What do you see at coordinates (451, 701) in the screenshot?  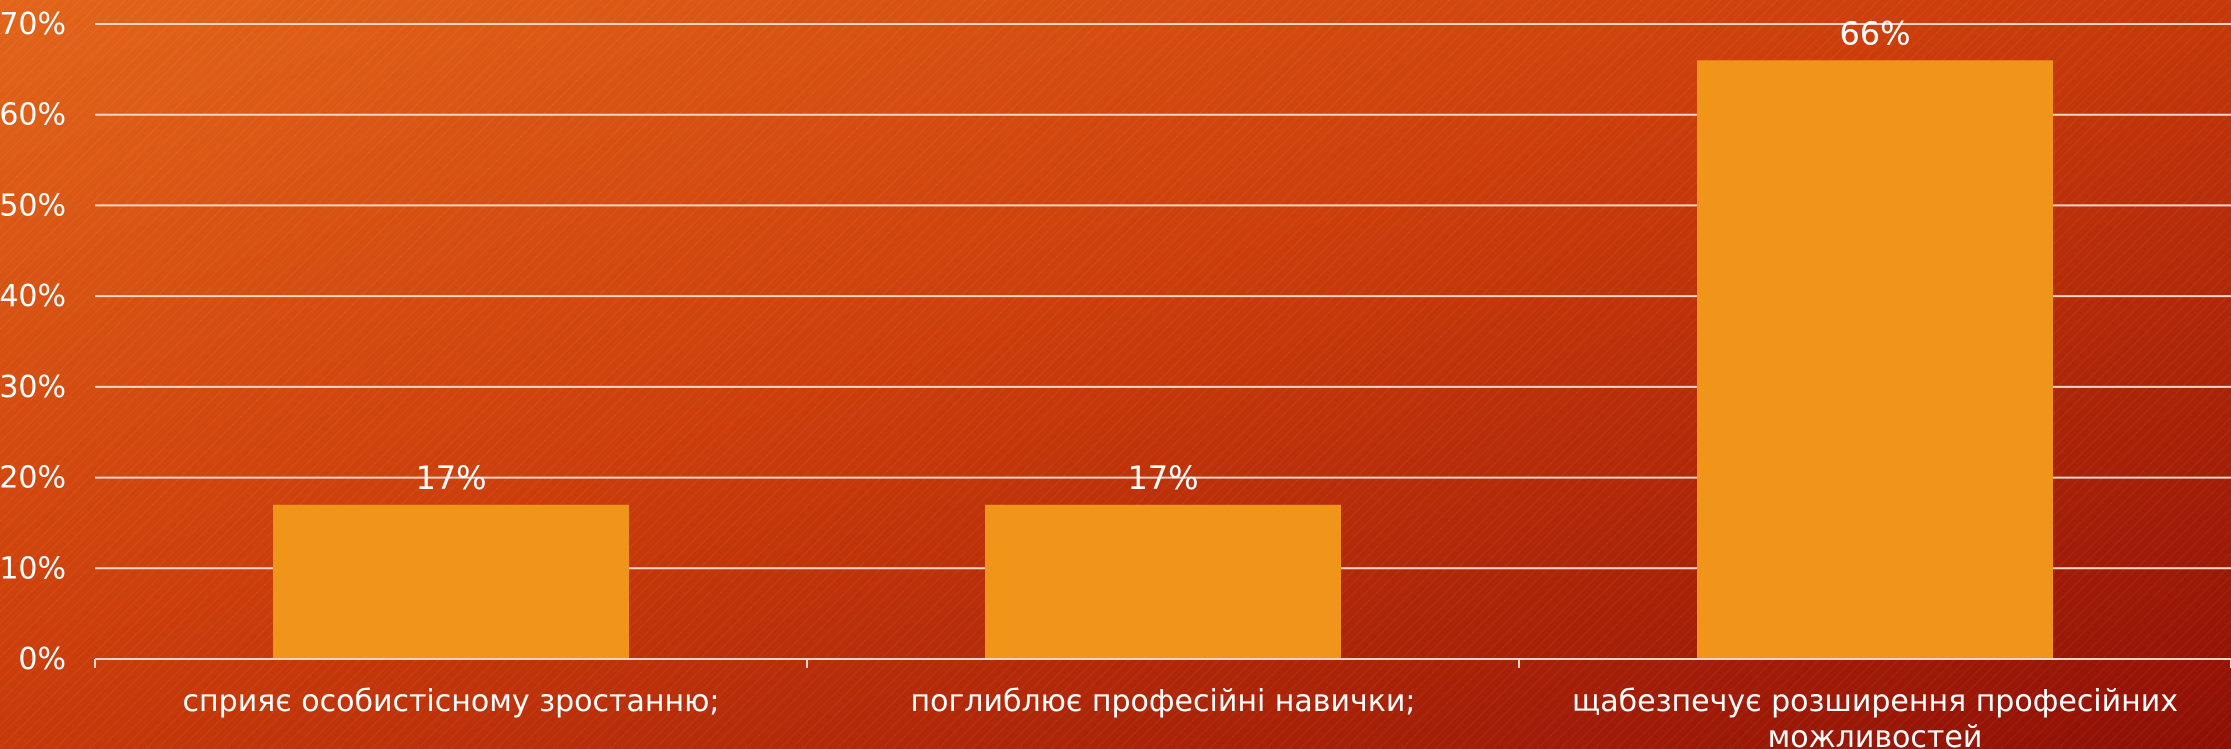 I see `x-category-label: сприяє особистісному зростанню;` at bounding box center [451, 701].